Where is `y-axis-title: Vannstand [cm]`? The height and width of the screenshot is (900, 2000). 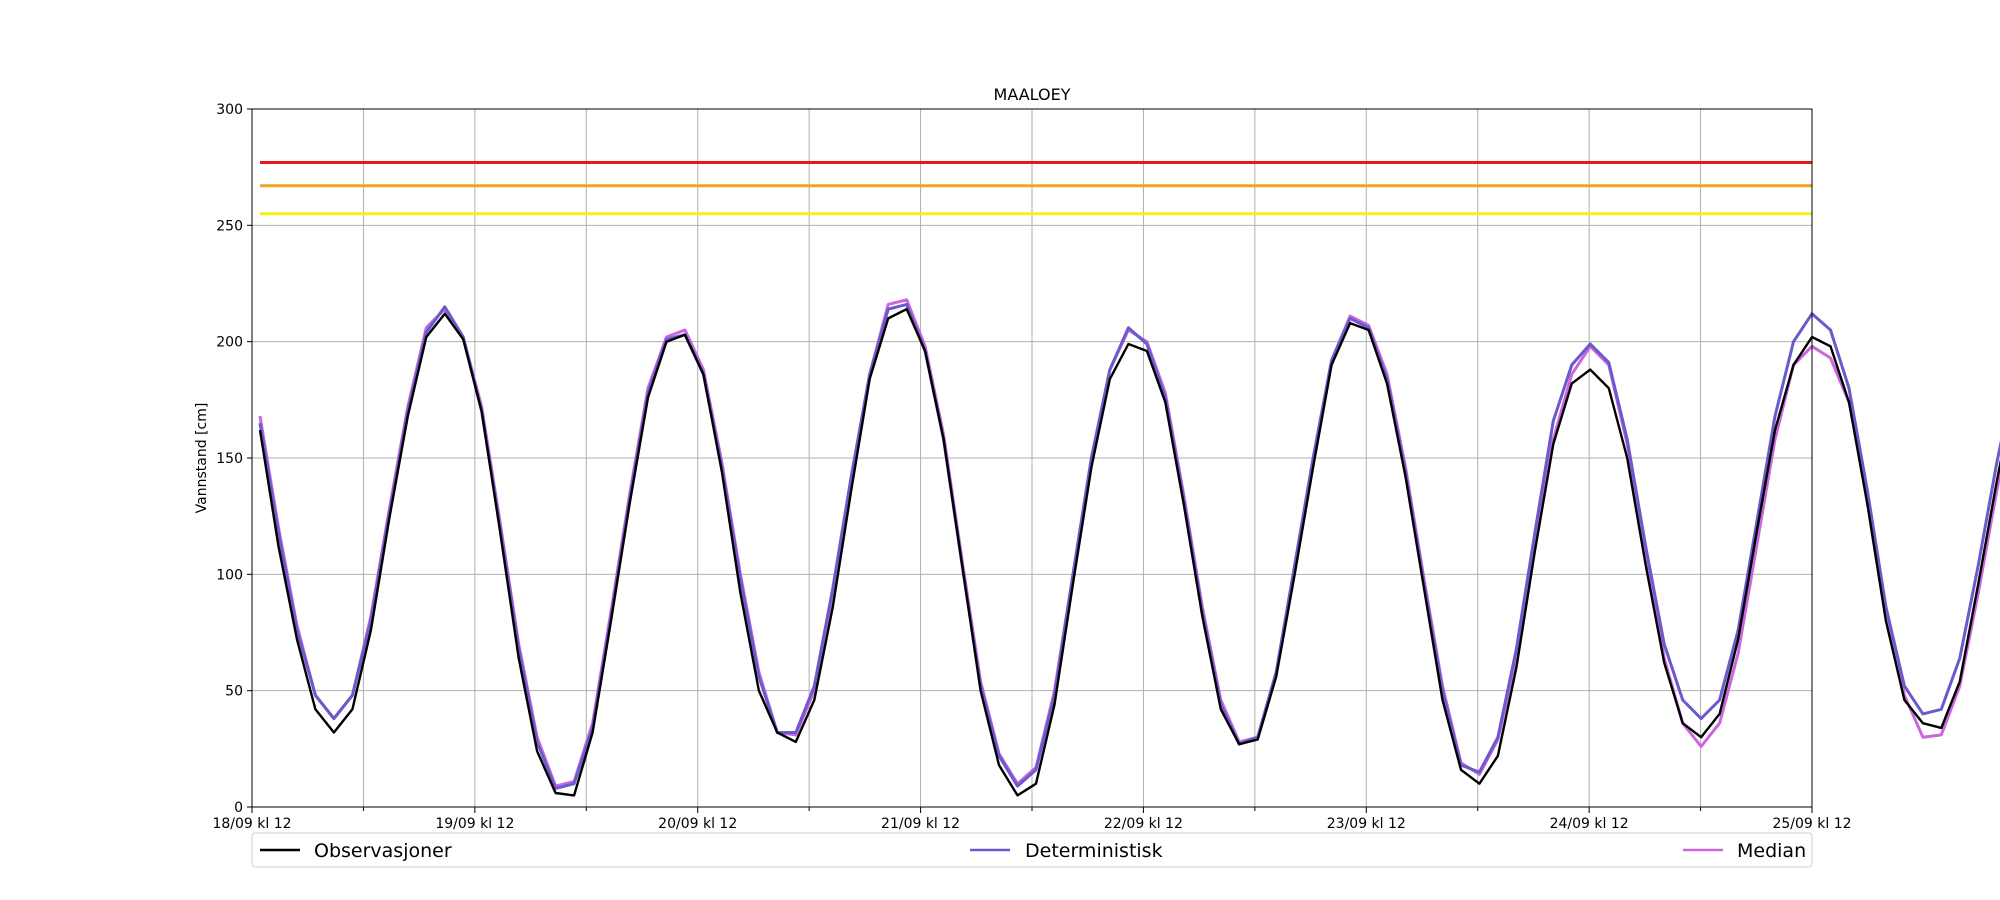 y-axis-title: Vannstand [cm] is located at coordinates (202, 458).